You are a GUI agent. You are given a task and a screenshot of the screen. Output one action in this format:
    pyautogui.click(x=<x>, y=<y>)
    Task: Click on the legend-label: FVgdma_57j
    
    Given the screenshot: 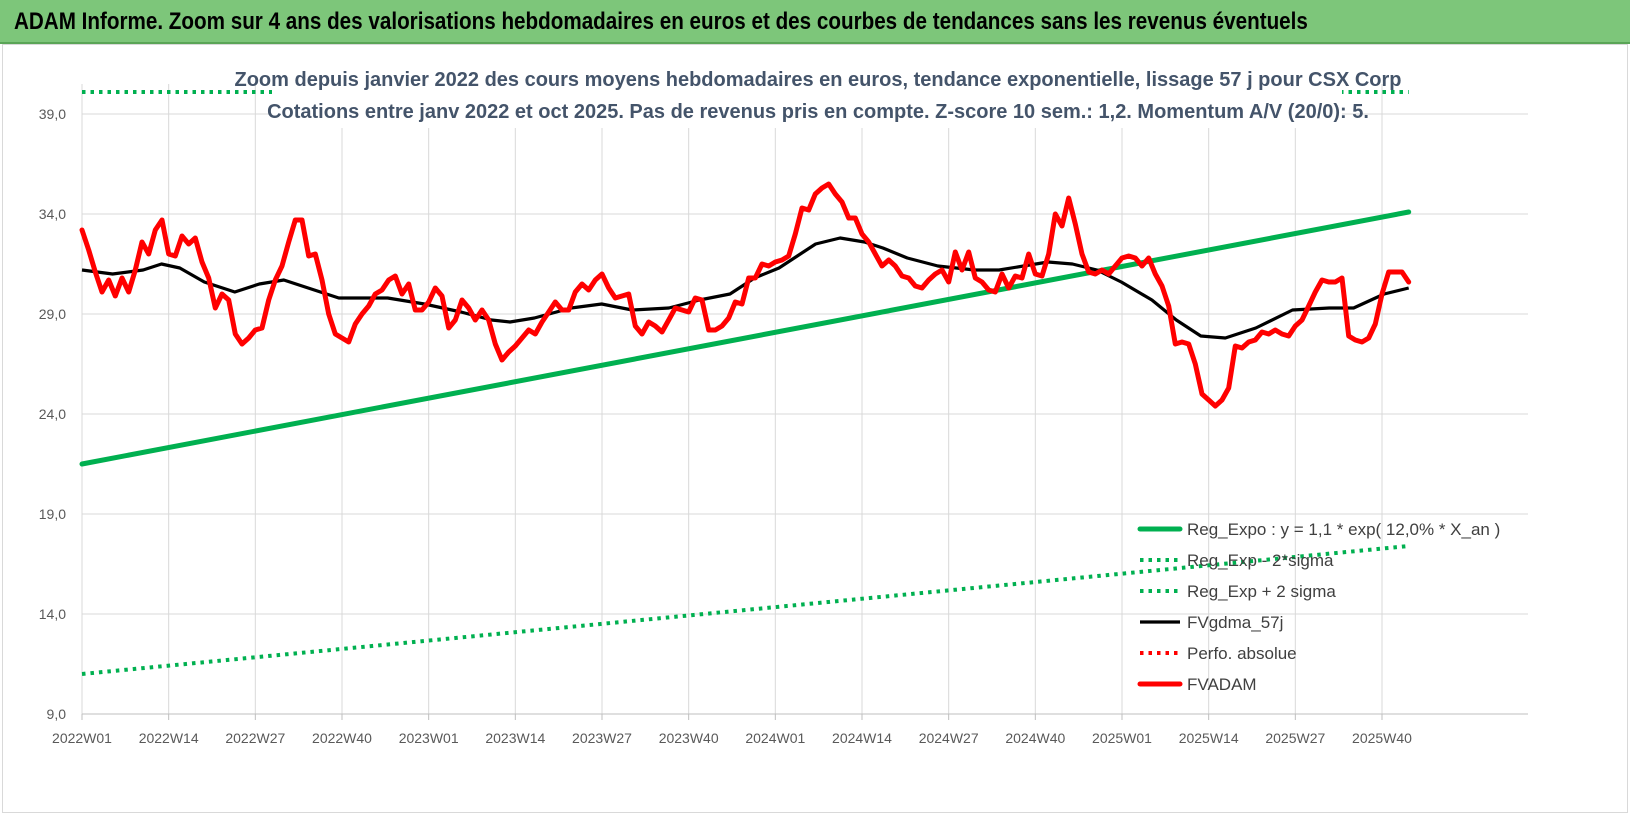 What is the action you would take?
    pyautogui.click(x=1235, y=622)
    